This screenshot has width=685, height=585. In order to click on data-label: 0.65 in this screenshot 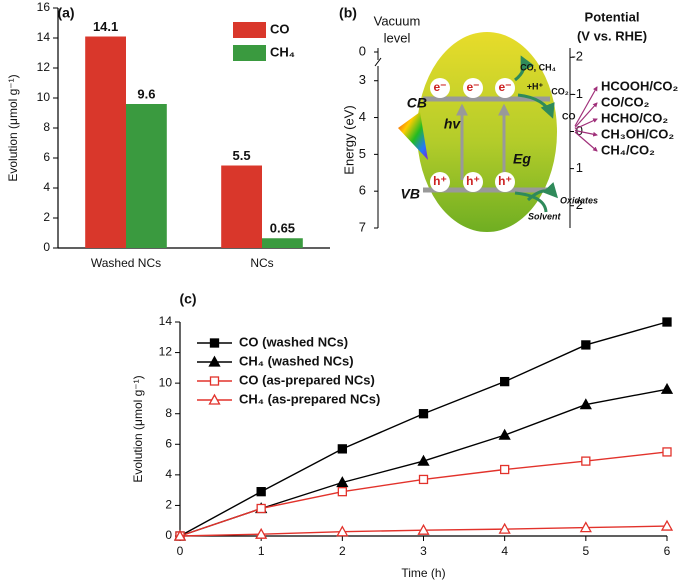, I will do `click(282, 228)`.